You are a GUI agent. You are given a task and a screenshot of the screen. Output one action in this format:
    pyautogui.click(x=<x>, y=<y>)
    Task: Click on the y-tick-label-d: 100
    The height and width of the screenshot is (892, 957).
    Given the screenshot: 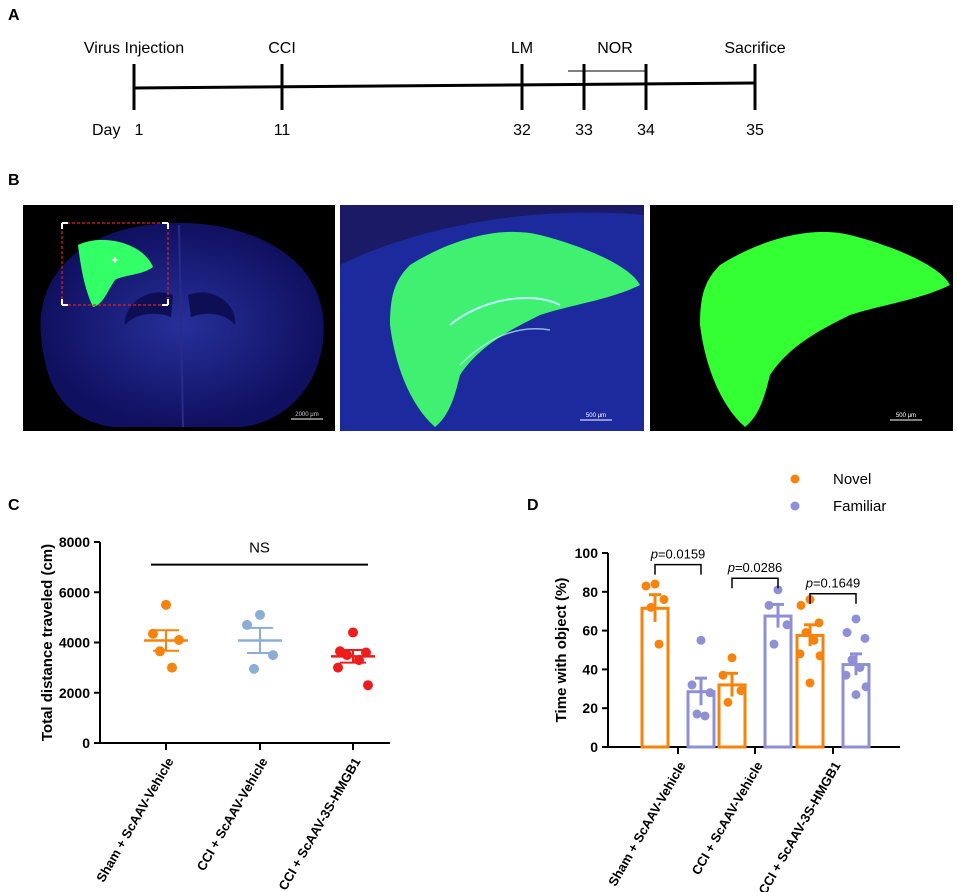 What is the action you would take?
    pyautogui.click(x=587, y=553)
    